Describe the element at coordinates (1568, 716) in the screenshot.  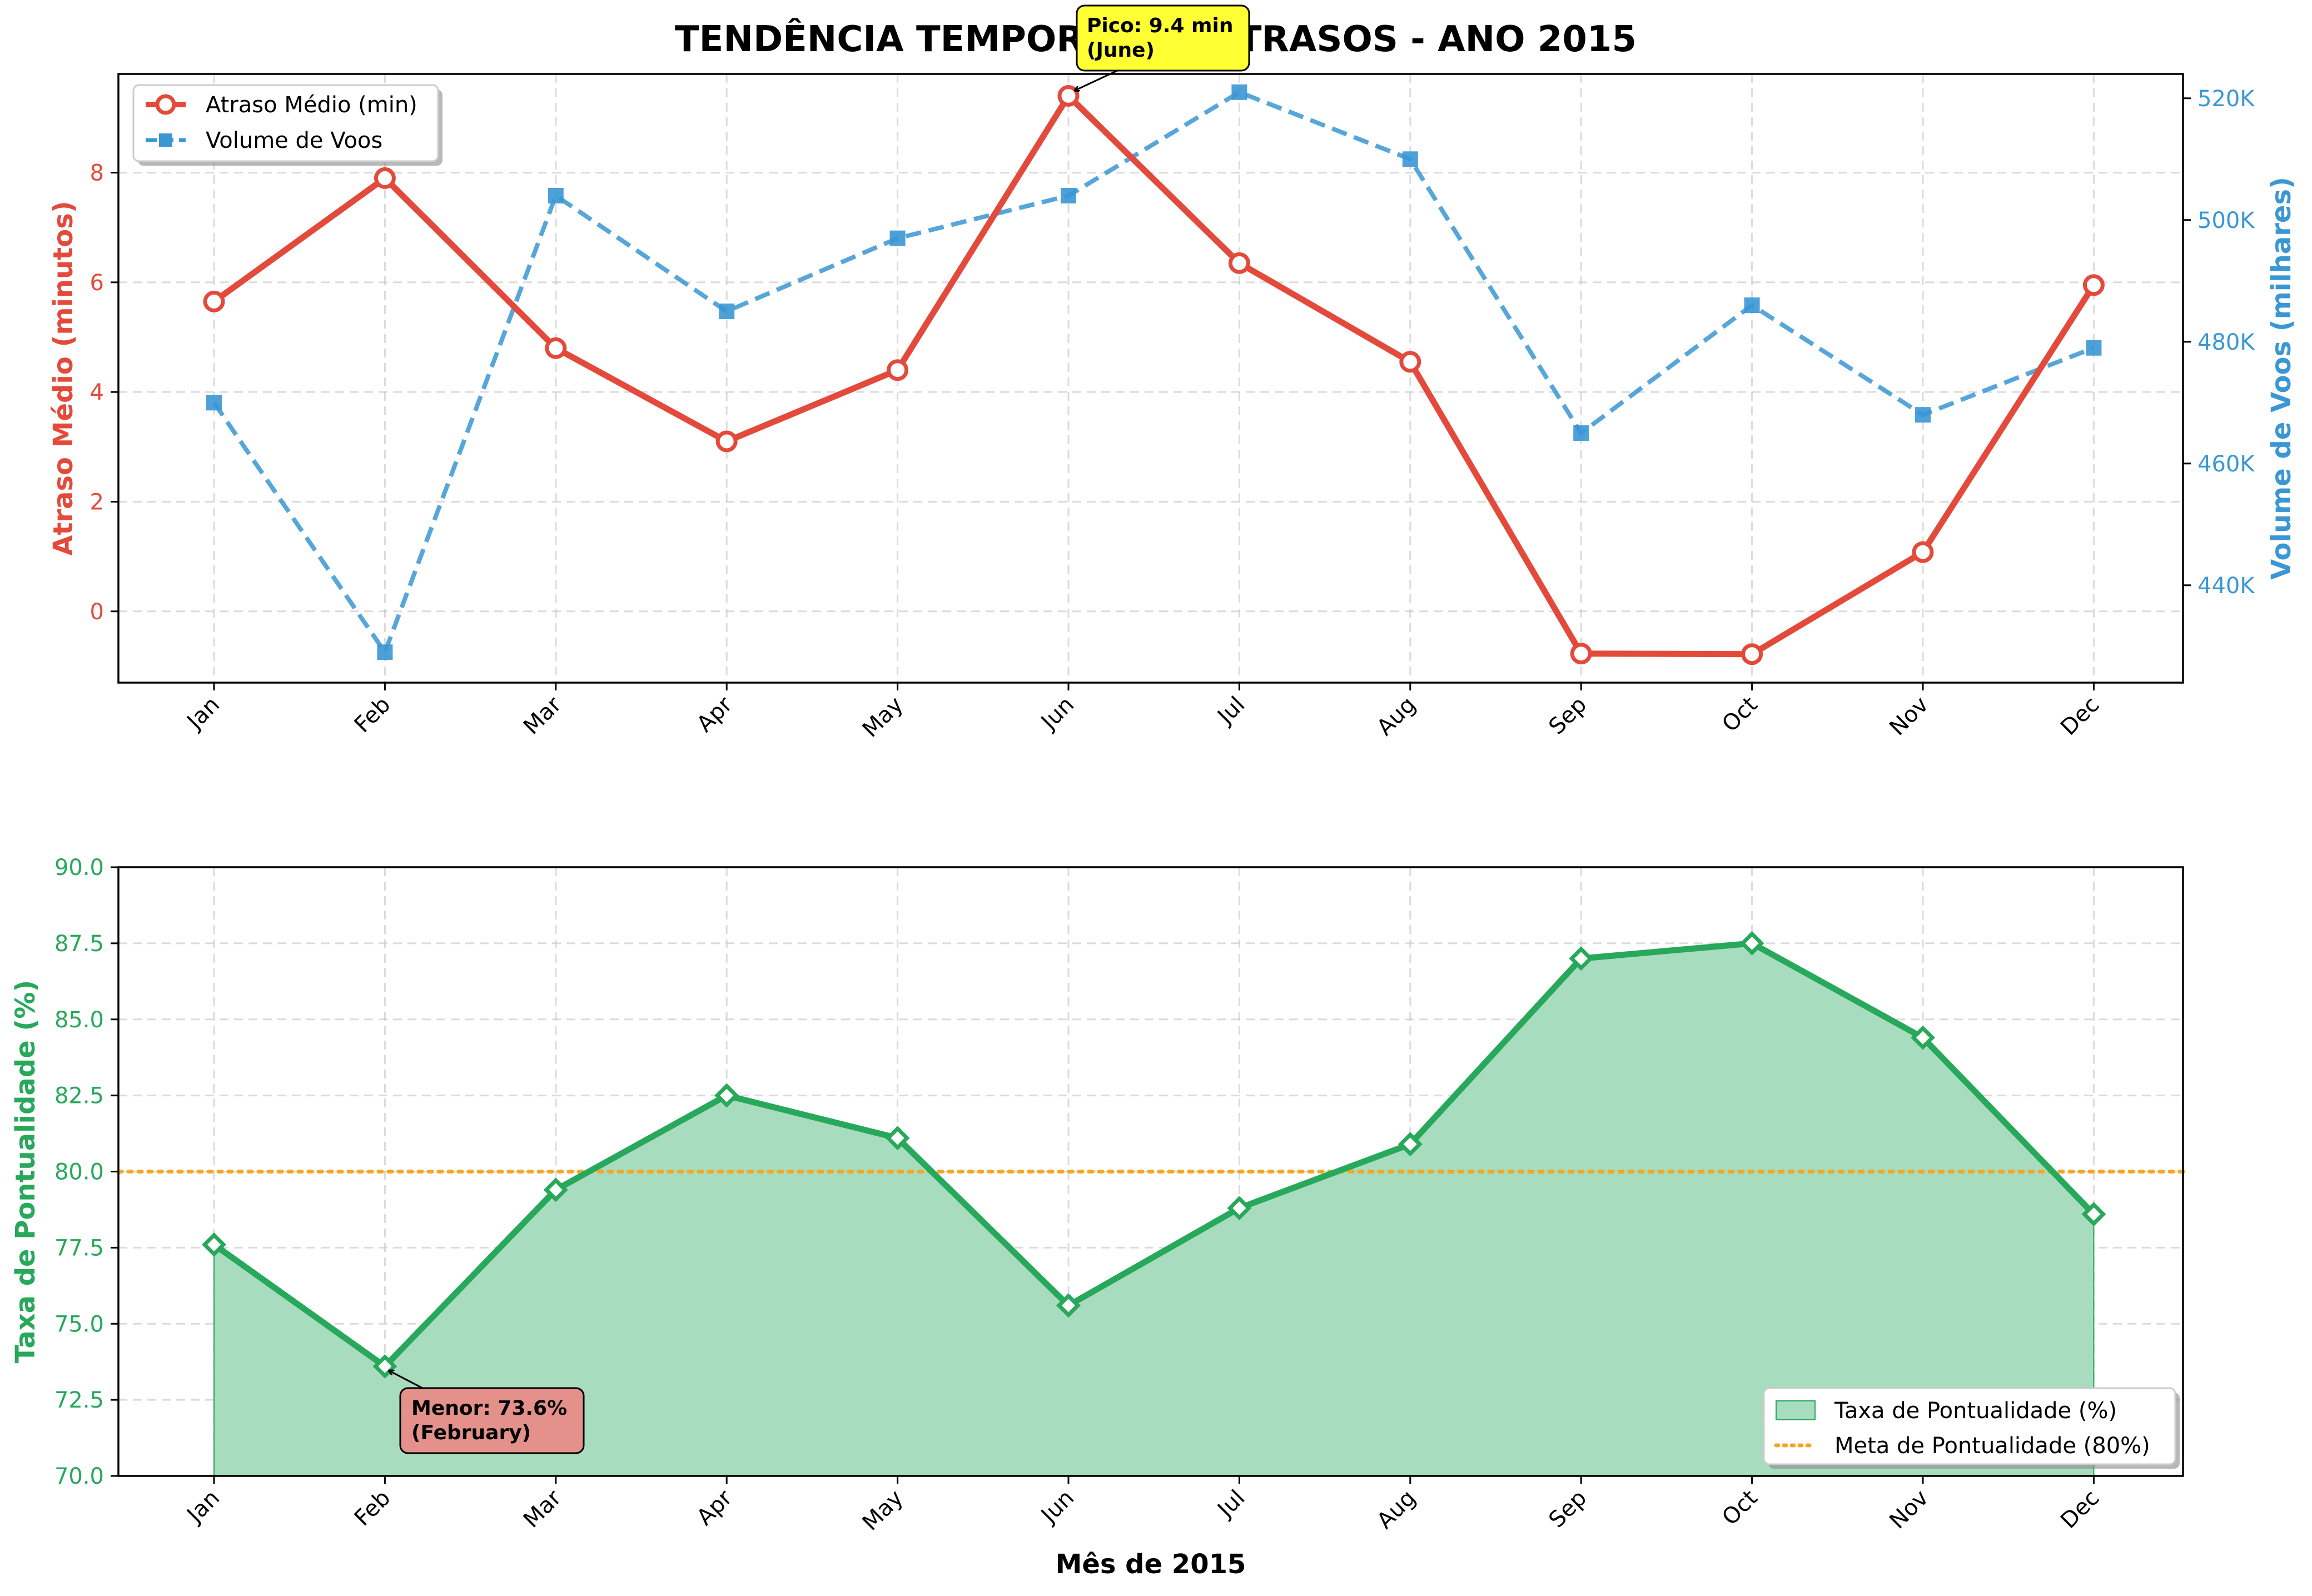
I see `top-x-tick-label: Sep` at that location.